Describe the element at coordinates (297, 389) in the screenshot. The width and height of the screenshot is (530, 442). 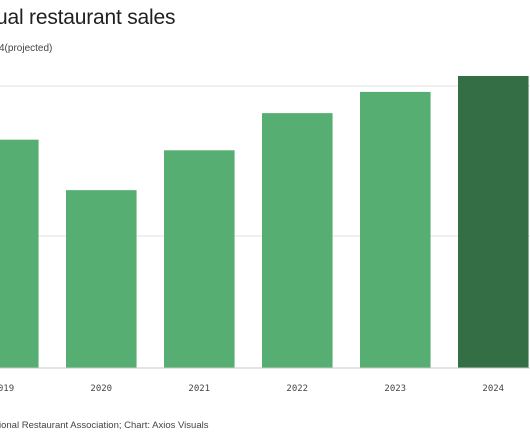
I see `x-tick-label-2022: 2022` at that location.